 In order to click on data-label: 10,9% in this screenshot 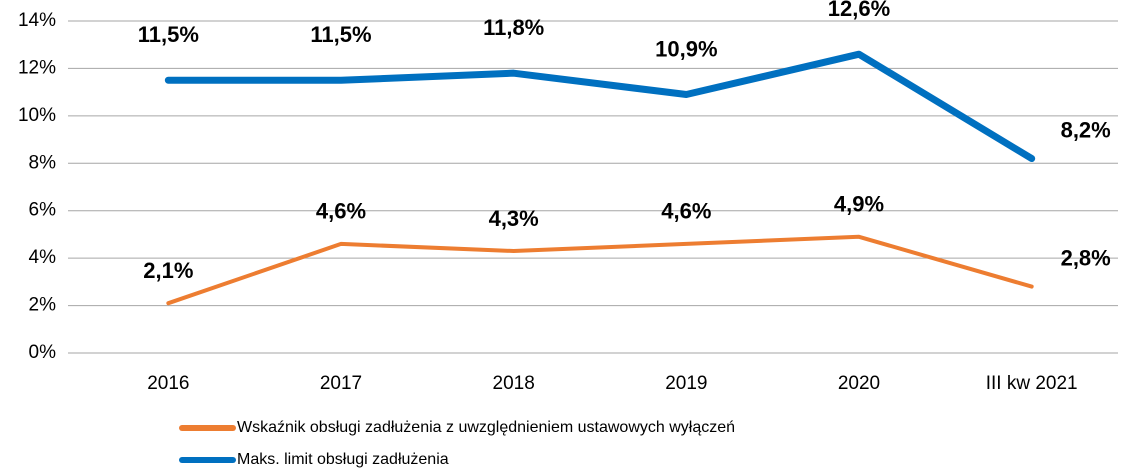, I will do `click(686, 48)`.